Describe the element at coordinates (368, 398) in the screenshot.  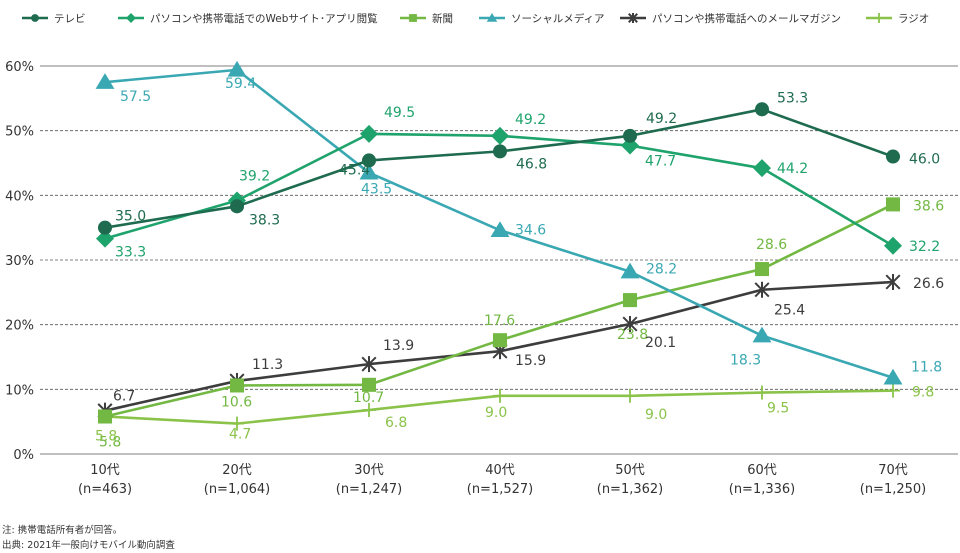
I see `data-label: 10.7` at that location.